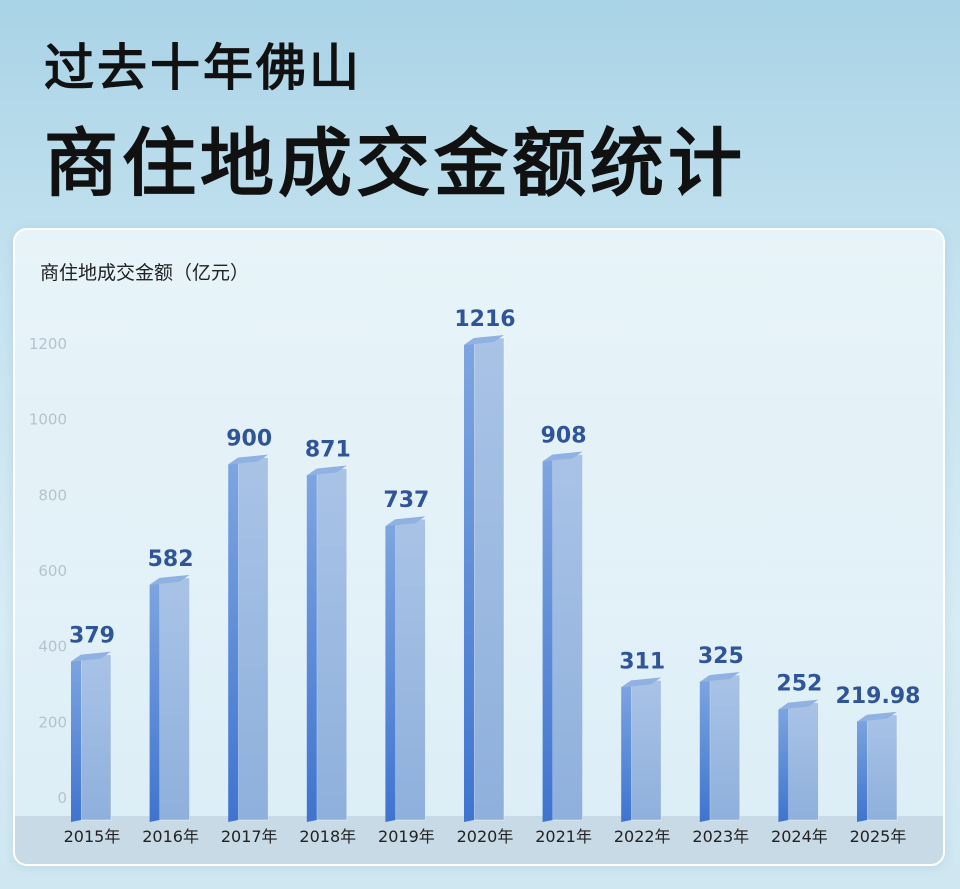  What do you see at coordinates (406, 500) in the screenshot?
I see `bar-value-label: 737` at bounding box center [406, 500].